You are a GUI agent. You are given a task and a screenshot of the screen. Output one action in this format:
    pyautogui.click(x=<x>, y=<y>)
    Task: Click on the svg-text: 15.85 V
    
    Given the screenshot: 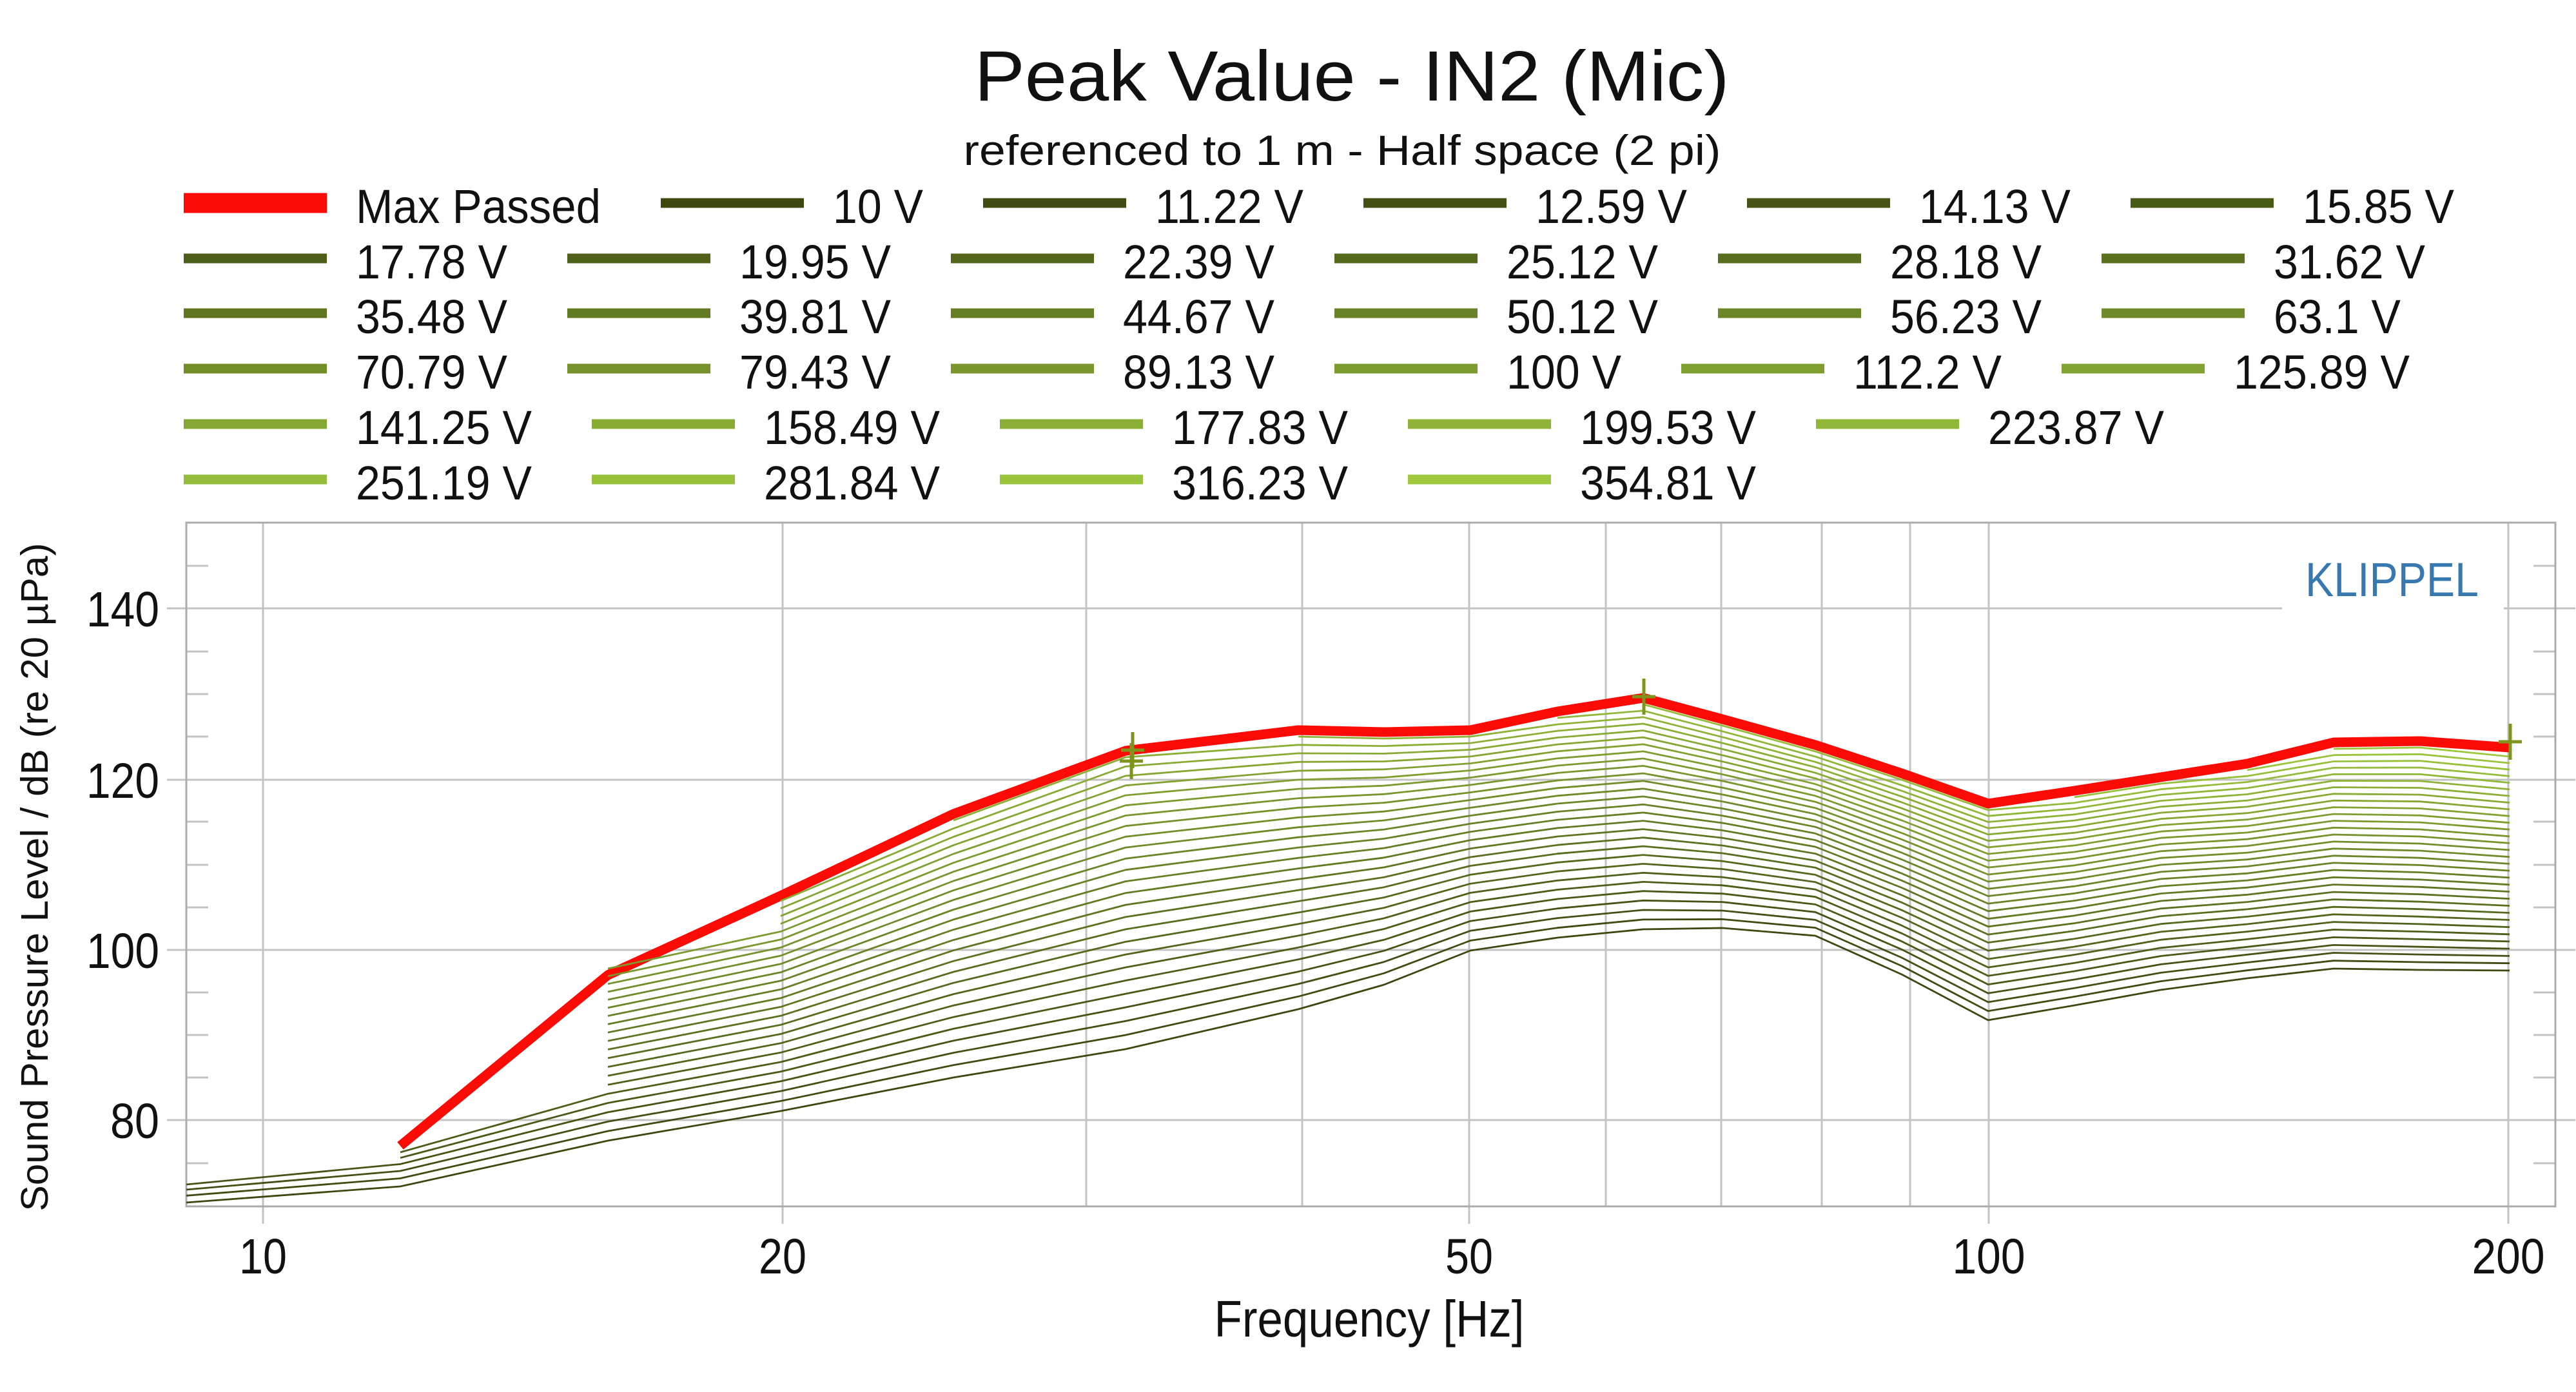 What is the action you would take?
    pyautogui.click(x=2379, y=206)
    